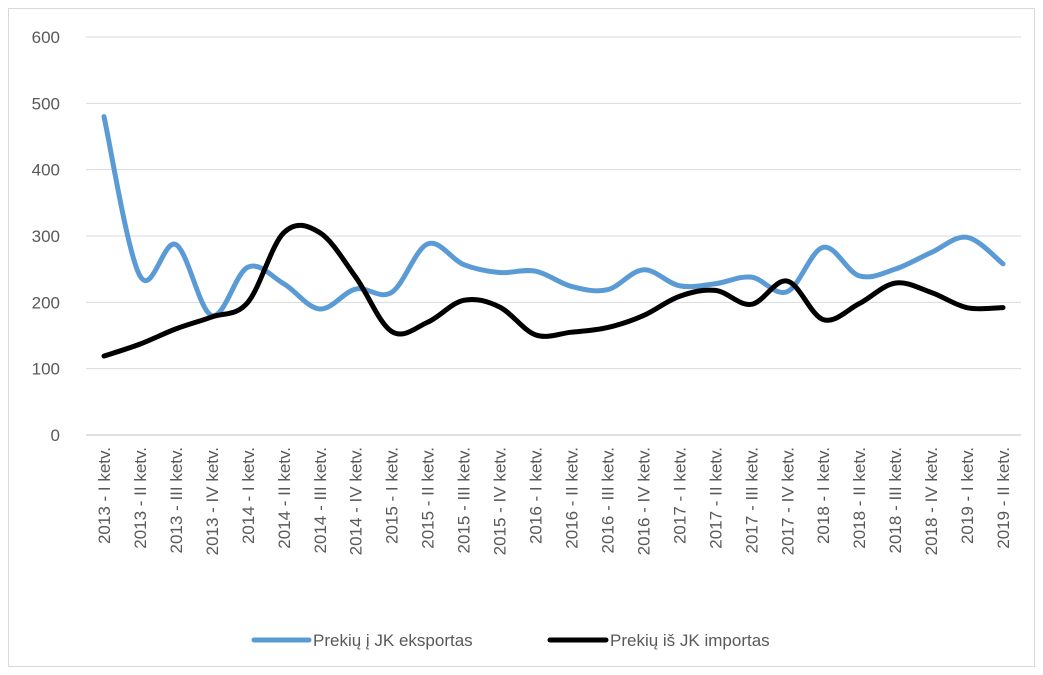 Image resolution: width=1043 pixels, height=675 pixels. What do you see at coordinates (284, 498) in the screenshot?
I see `x-tick-label: 2014 - II ketv.` at bounding box center [284, 498].